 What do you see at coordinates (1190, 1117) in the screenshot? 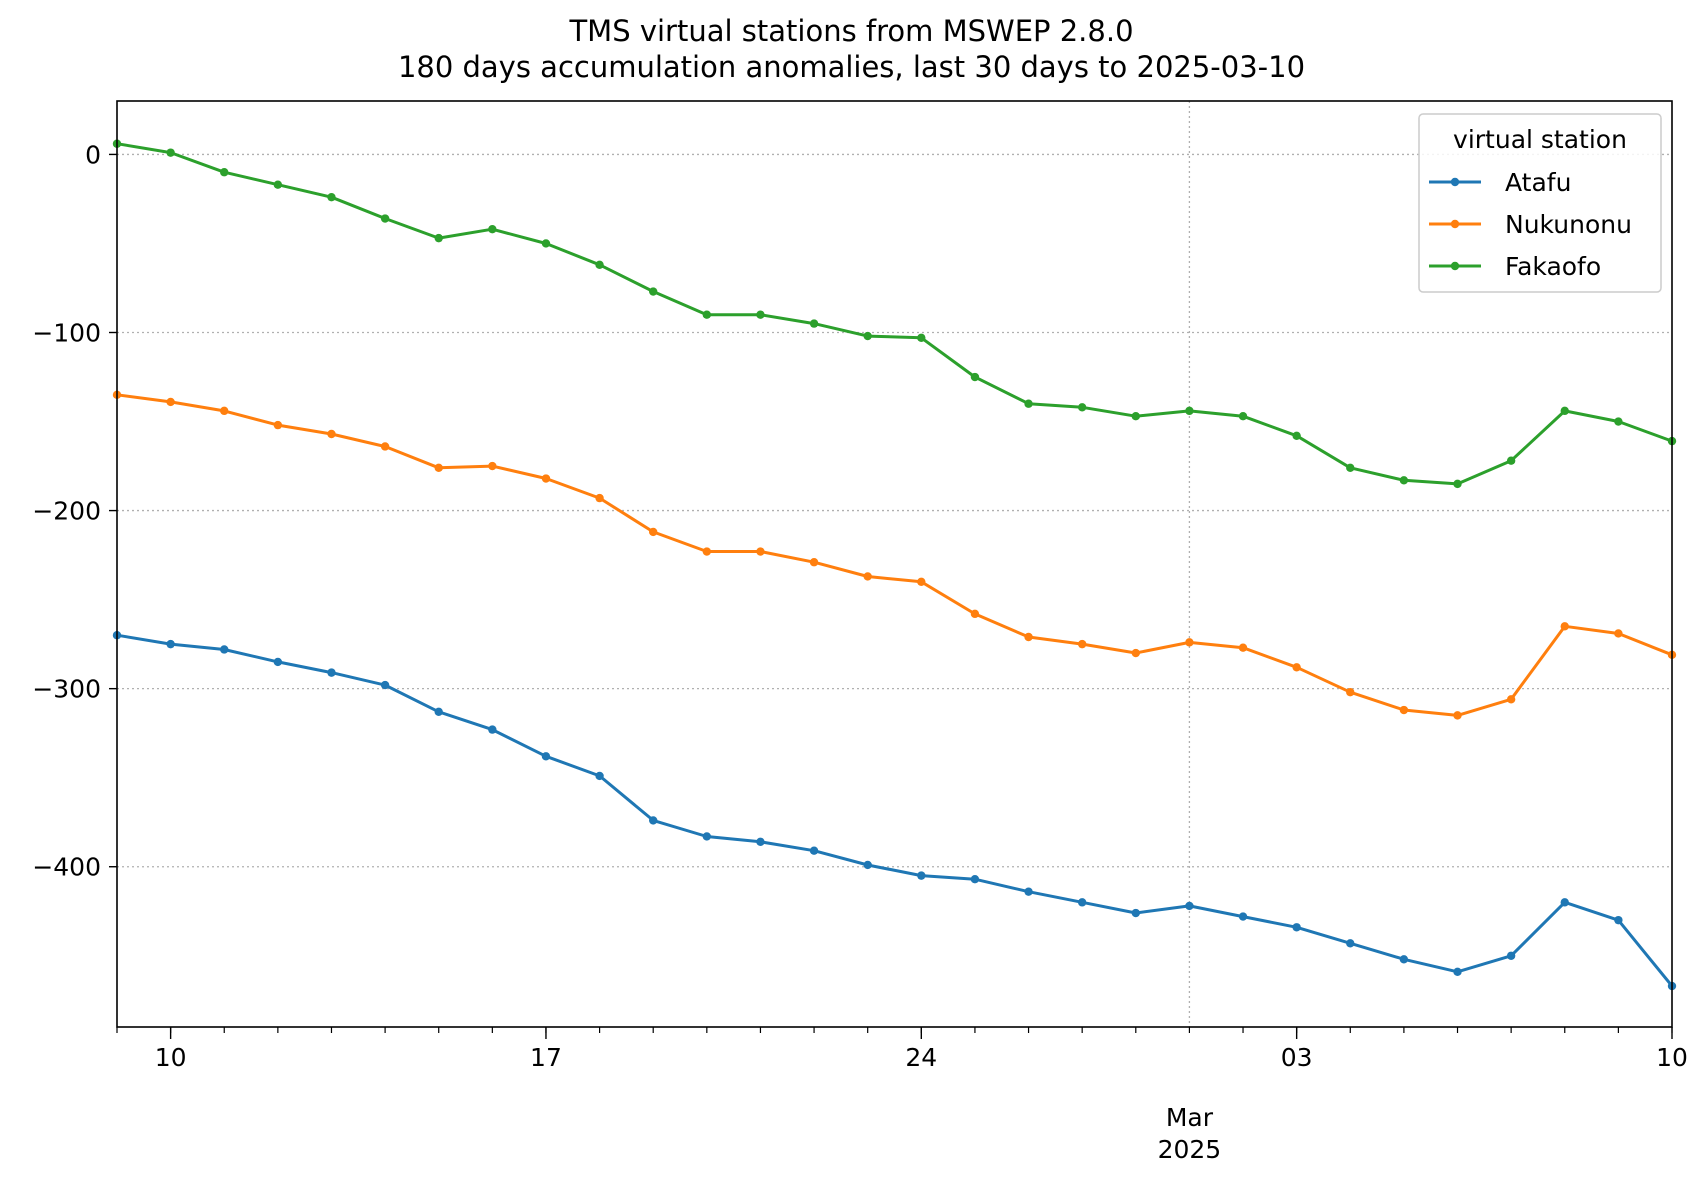
I see `x-month-label: Mar` at bounding box center [1190, 1117].